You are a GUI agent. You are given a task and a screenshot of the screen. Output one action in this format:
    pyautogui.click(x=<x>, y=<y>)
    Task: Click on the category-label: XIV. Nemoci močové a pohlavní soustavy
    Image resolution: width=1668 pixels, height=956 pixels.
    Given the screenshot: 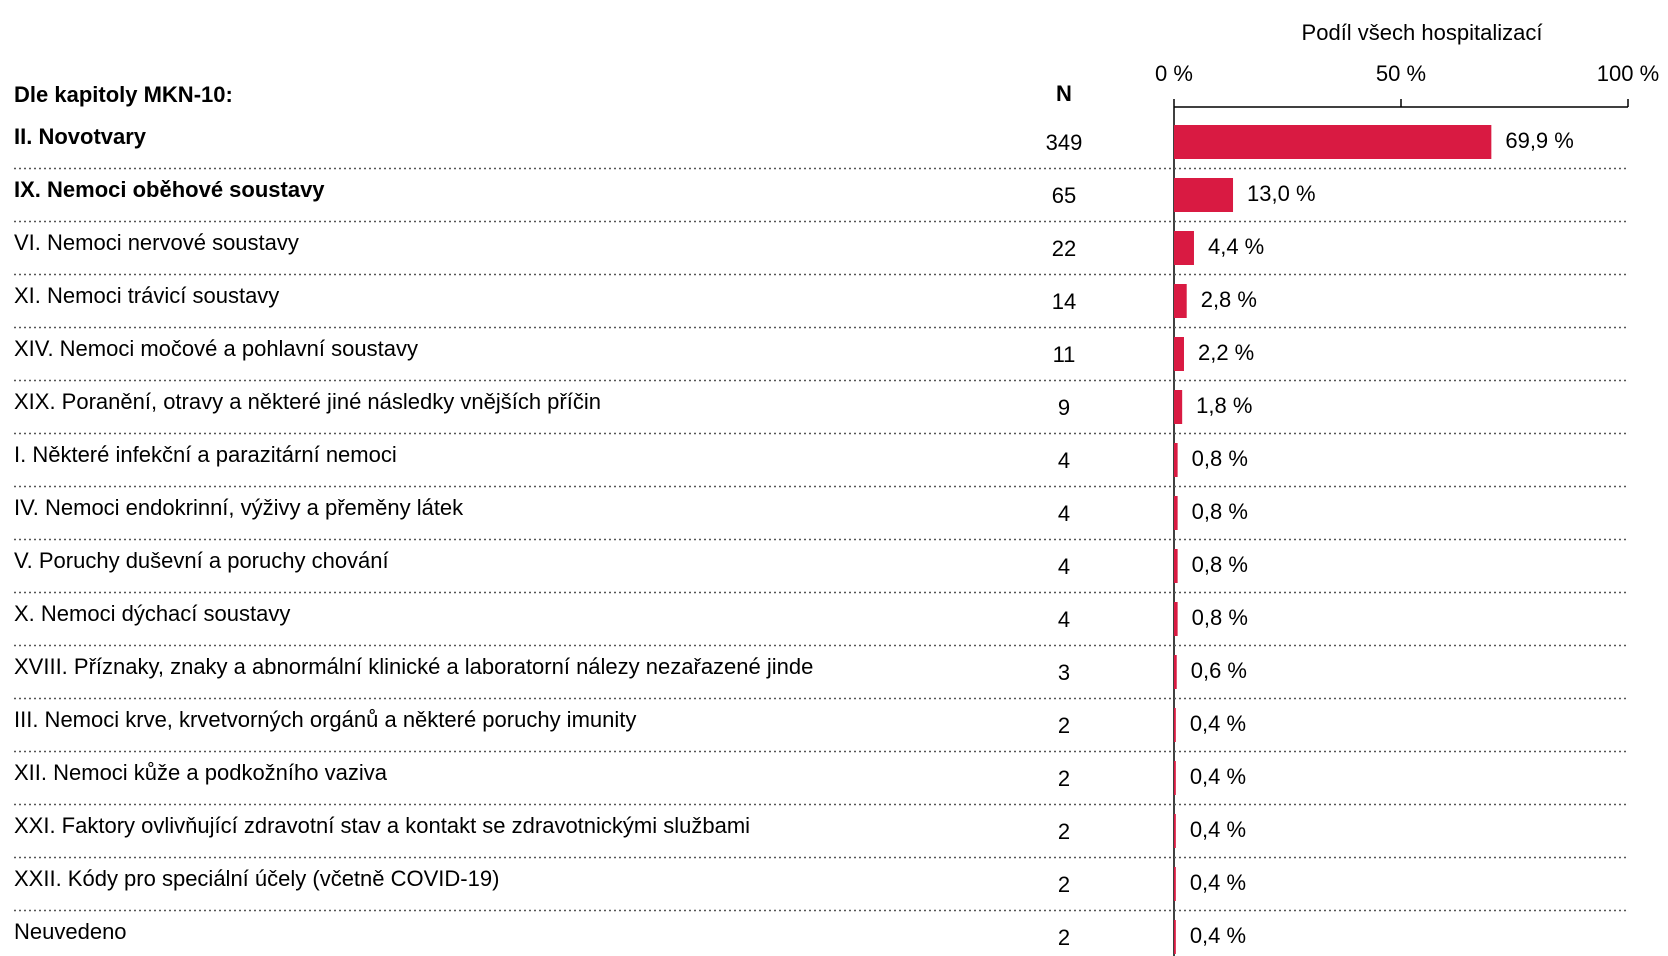 What is the action you would take?
    pyautogui.click(x=216, y=348)
    